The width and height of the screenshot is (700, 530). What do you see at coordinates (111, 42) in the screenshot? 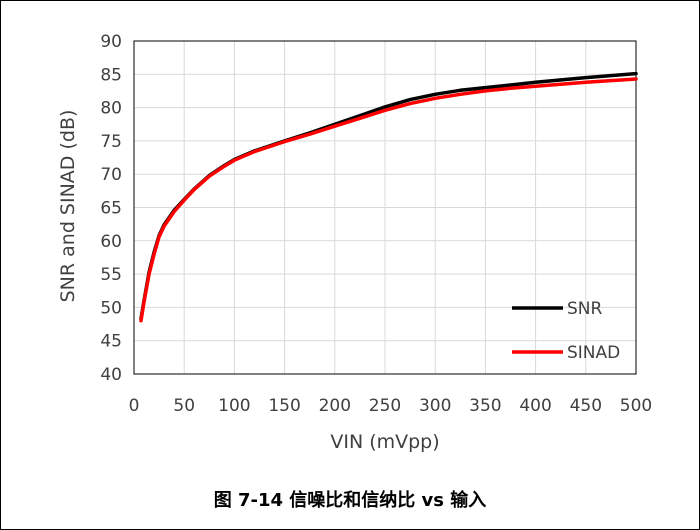
I see `y-tick-label: 90` at bounding box center [111, 42].